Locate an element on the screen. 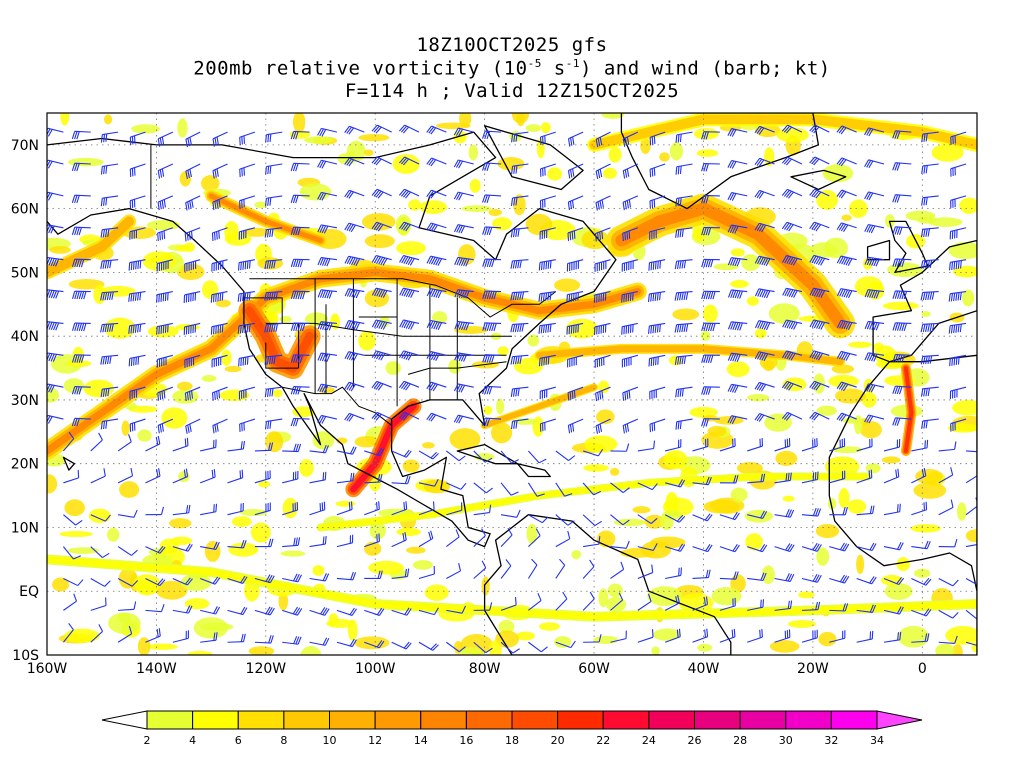  colorbar-tick-label: 30 is located at coordinates (786, 740).